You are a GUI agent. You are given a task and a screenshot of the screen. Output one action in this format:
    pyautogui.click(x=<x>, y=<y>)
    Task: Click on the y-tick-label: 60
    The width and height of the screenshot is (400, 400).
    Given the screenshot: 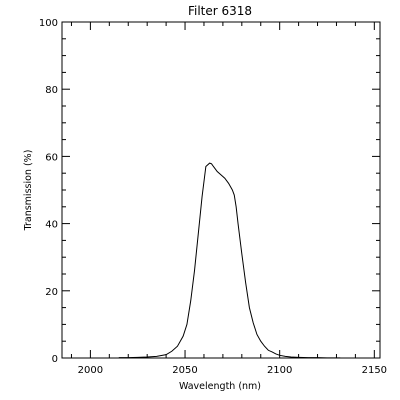 What is the action you would take?
    pyautogui.click(x=51, y=157)
    